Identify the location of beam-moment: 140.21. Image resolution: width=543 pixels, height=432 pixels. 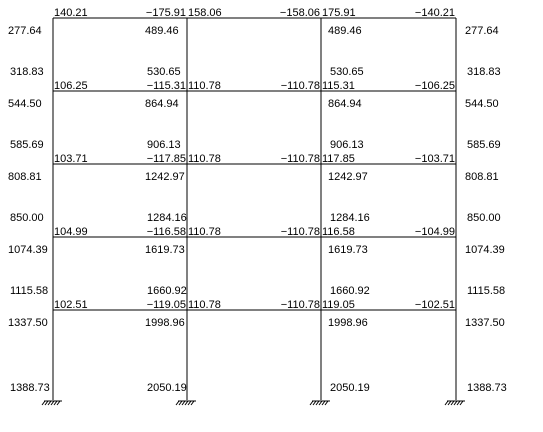
(71, 13).